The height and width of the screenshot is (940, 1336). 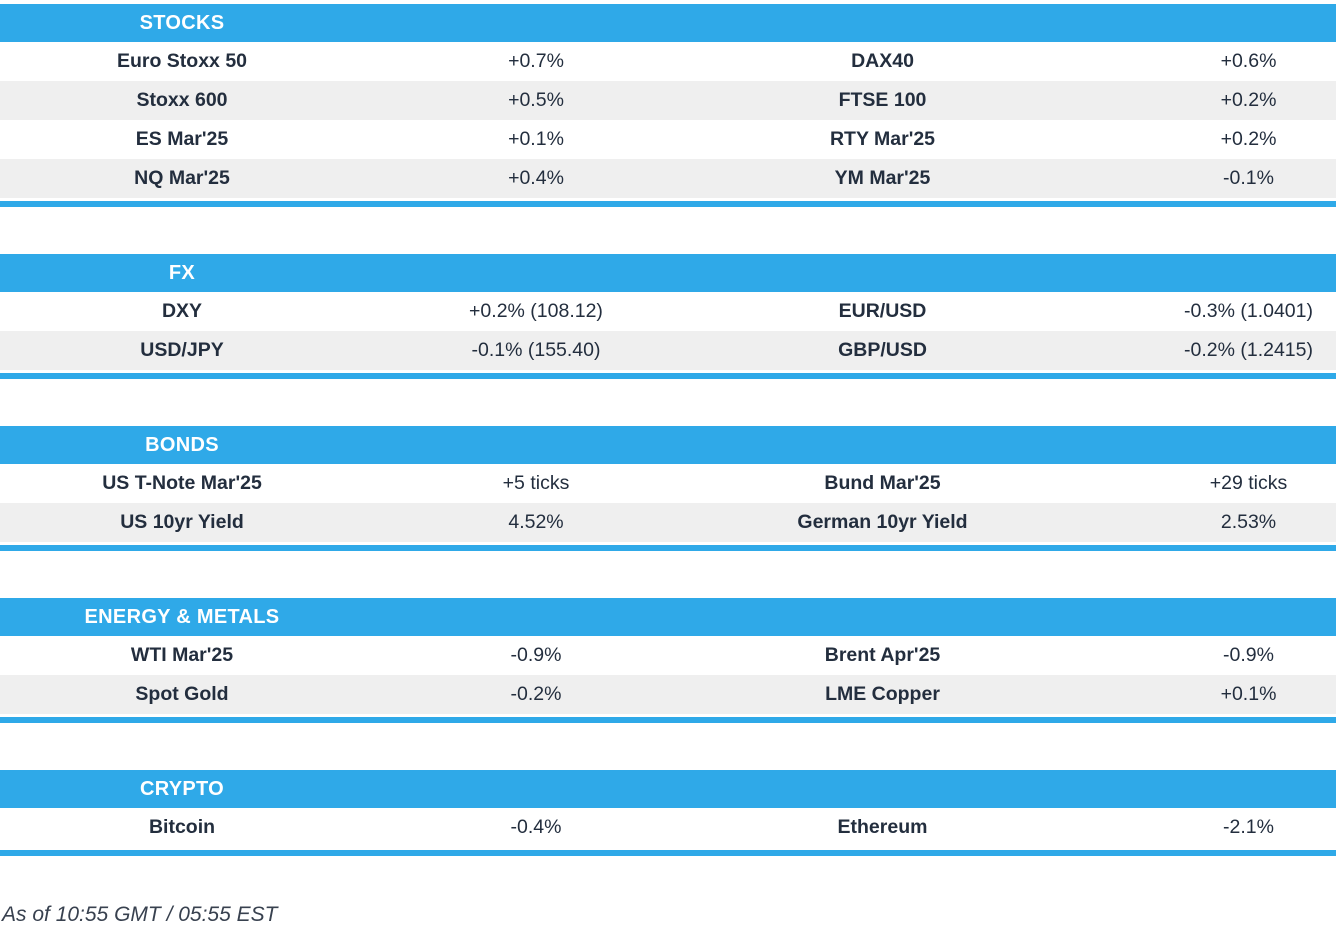 What do you see at coordinates (536, 483) in the screenshot?
I see `instrument-value: +5 ticks` at bounding box center [536, 483].